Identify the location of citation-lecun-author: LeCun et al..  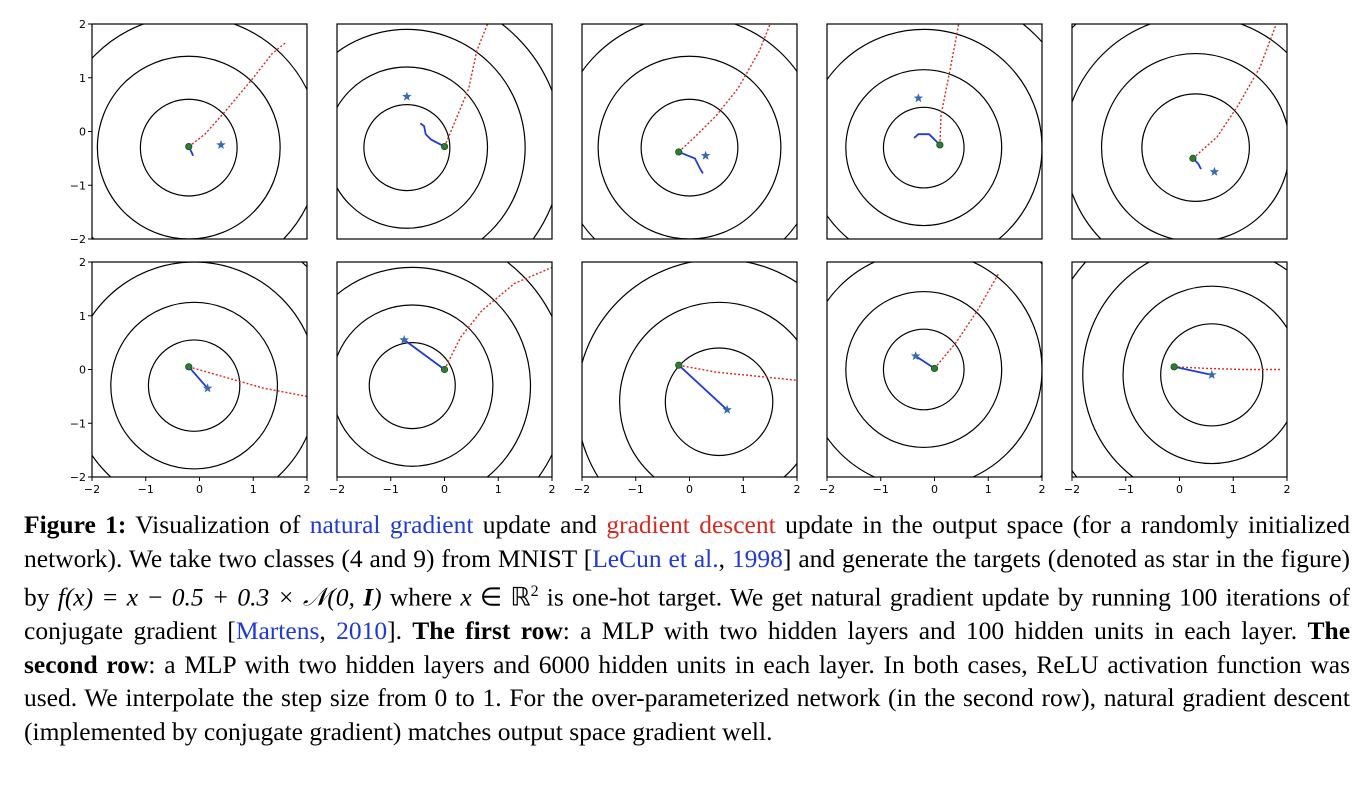
(655, 558).